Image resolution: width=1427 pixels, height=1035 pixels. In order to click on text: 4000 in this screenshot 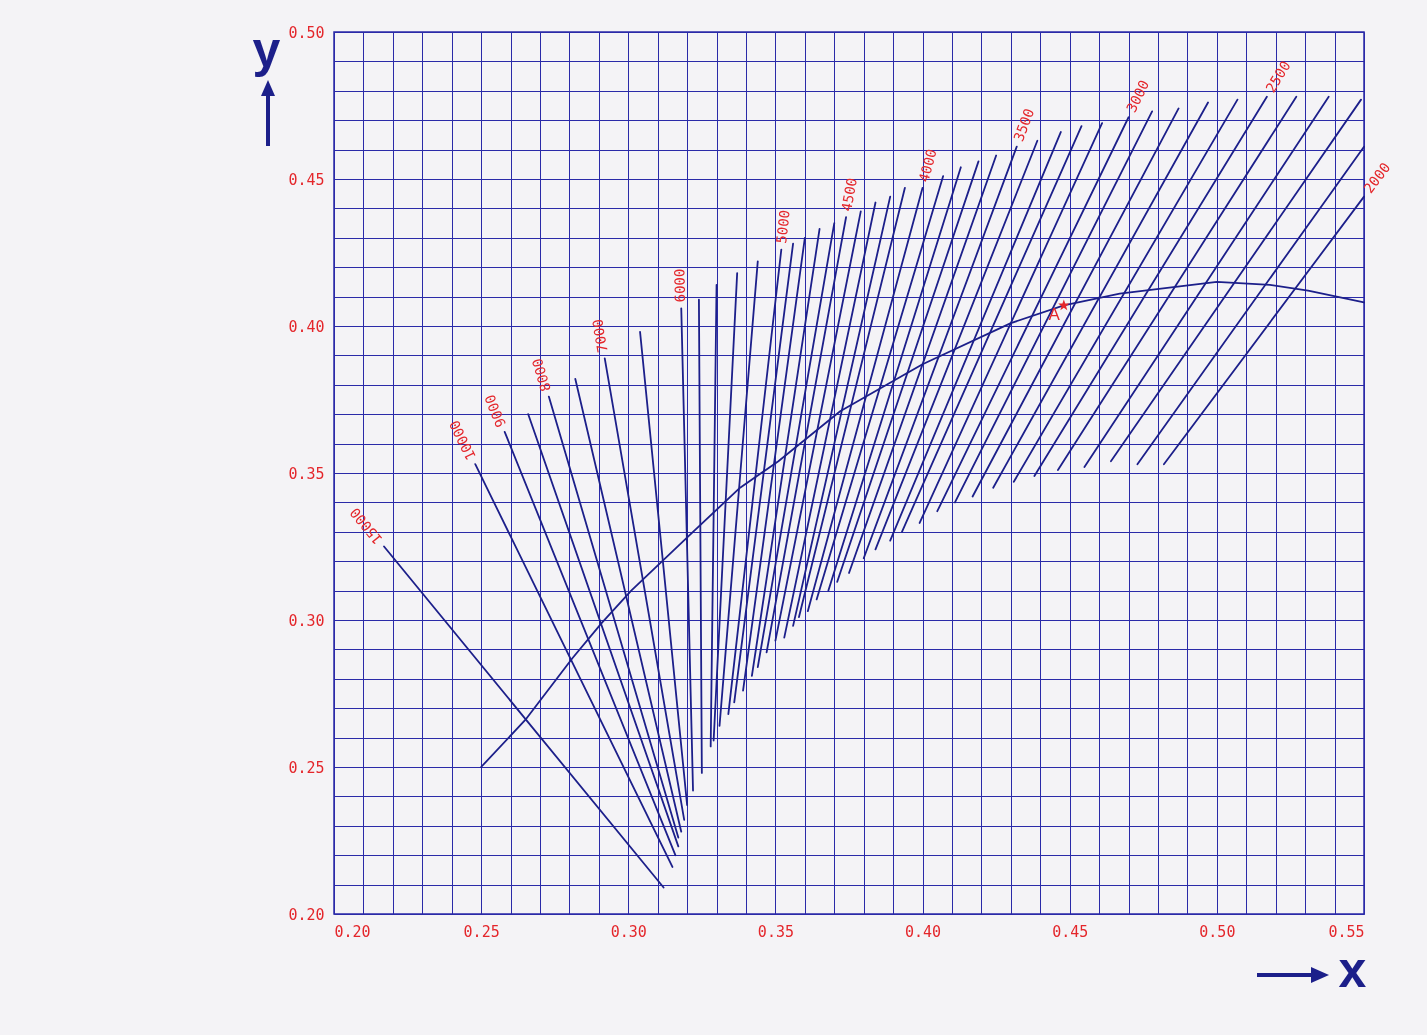, I will do `click(927, 165)`.